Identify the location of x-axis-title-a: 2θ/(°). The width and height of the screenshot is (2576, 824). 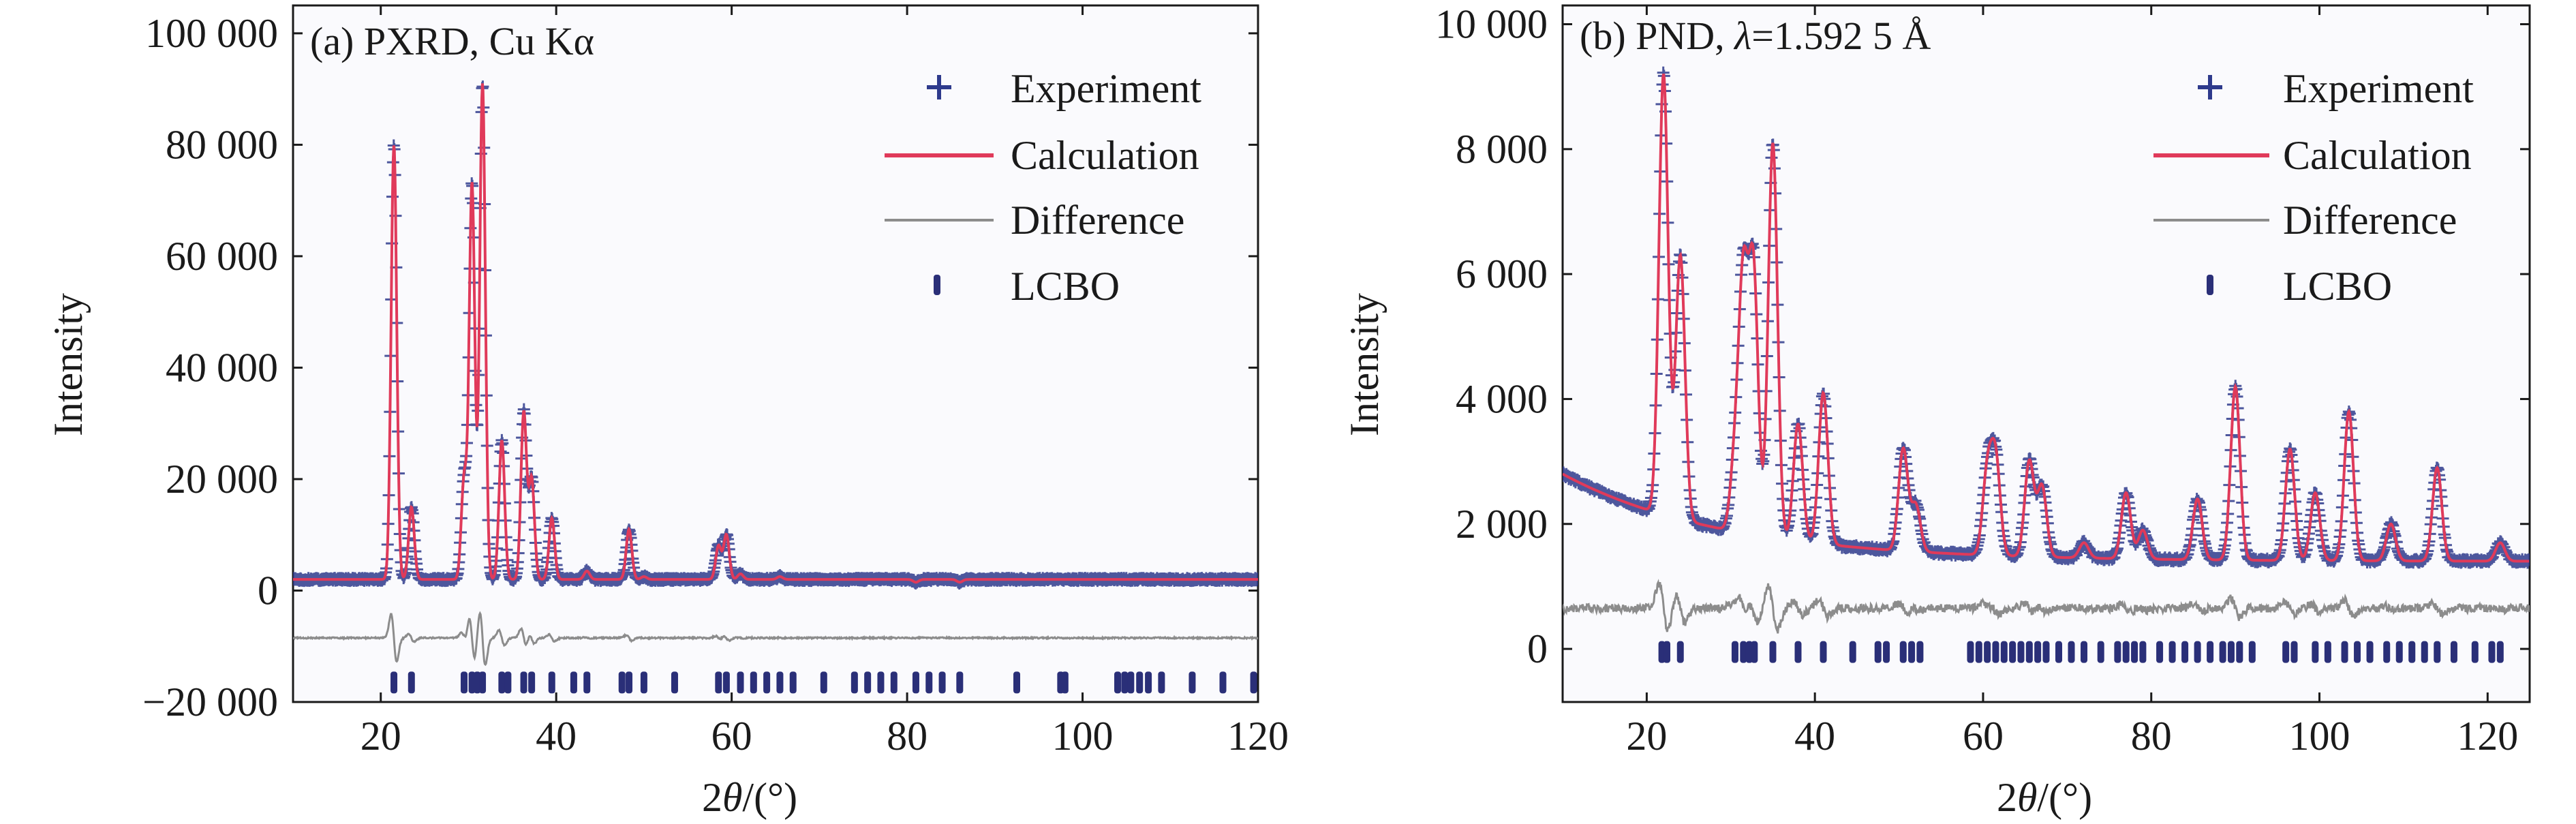
(749, 797).